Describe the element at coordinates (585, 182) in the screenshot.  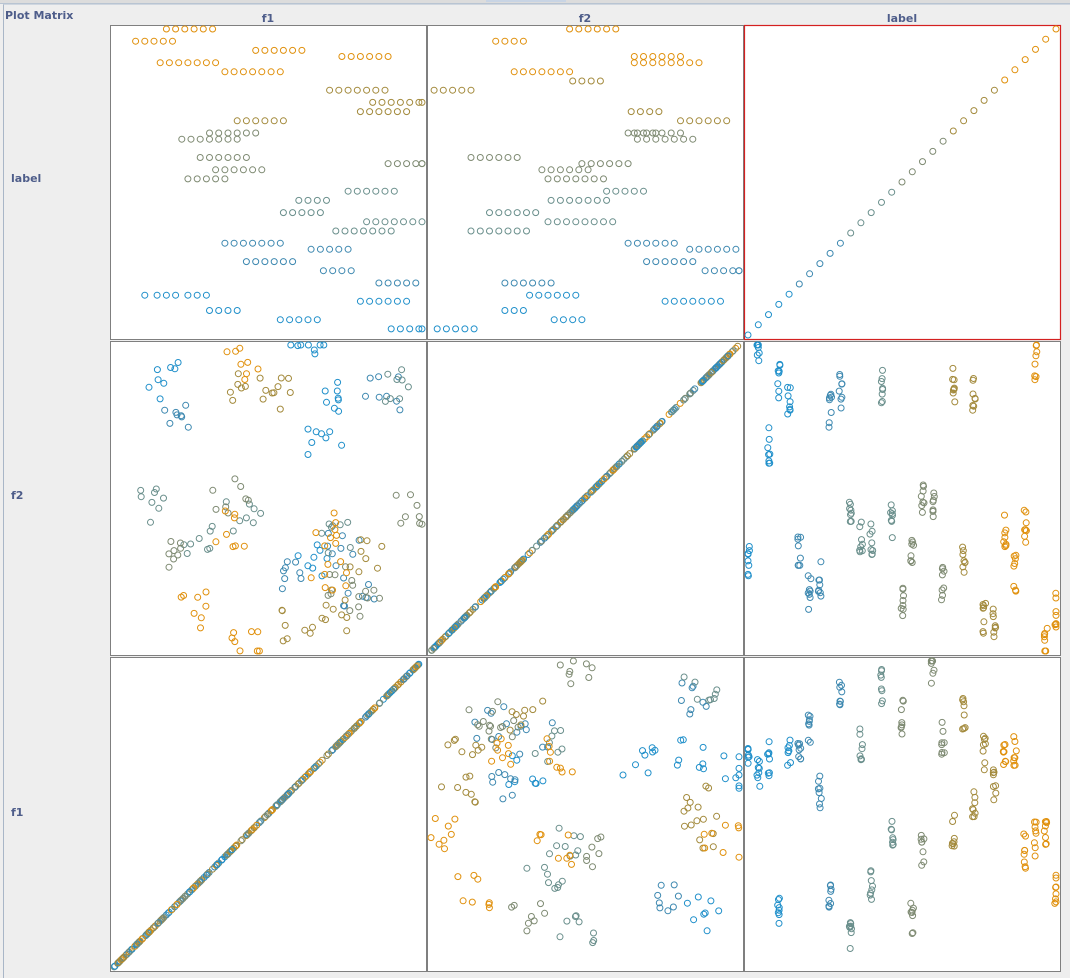
I see `panel-label-vs-f2` at that location.